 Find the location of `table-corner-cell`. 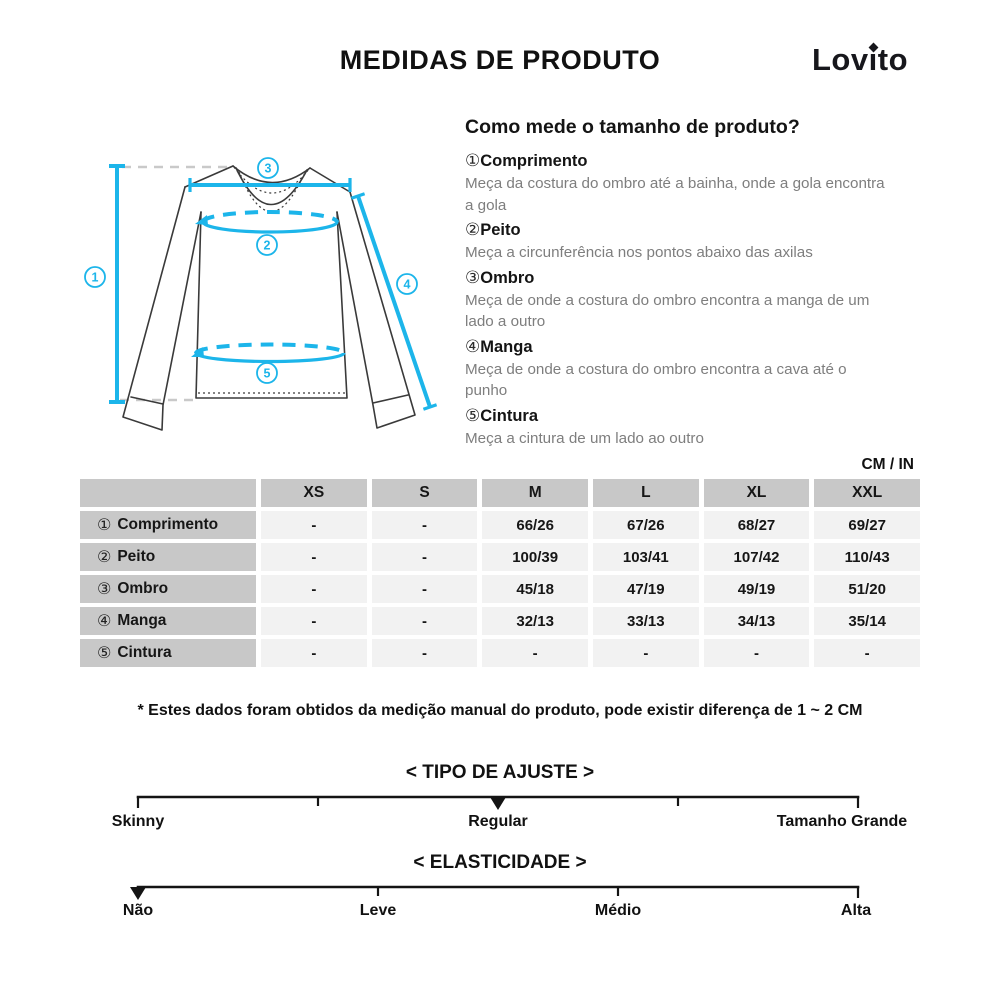

table-corner-cell is located at coordinates (168, 493).